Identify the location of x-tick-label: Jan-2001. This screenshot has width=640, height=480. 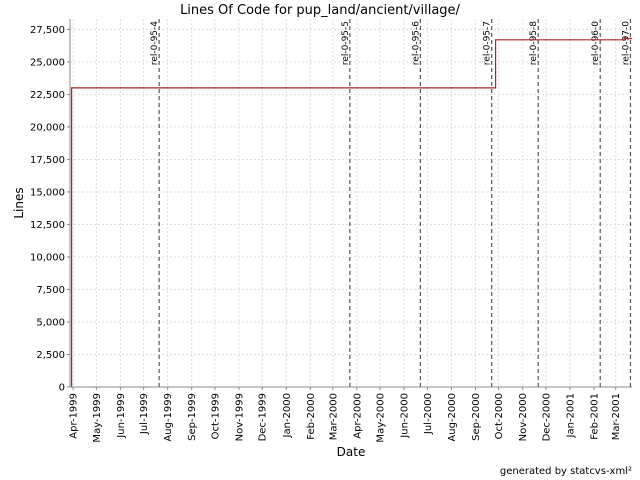
(570, 415).